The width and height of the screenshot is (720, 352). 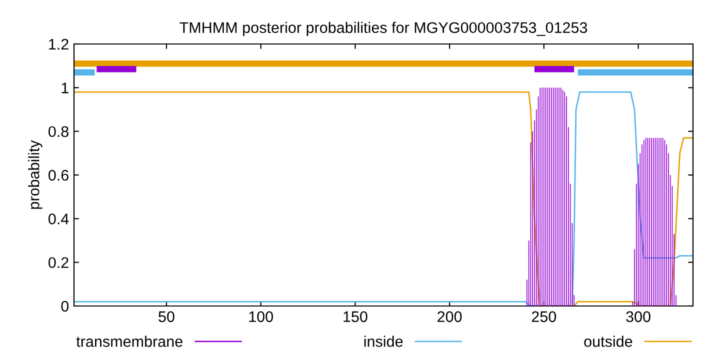 I want to click on y-tick-label: 0.6, so click(x=58, y=175).